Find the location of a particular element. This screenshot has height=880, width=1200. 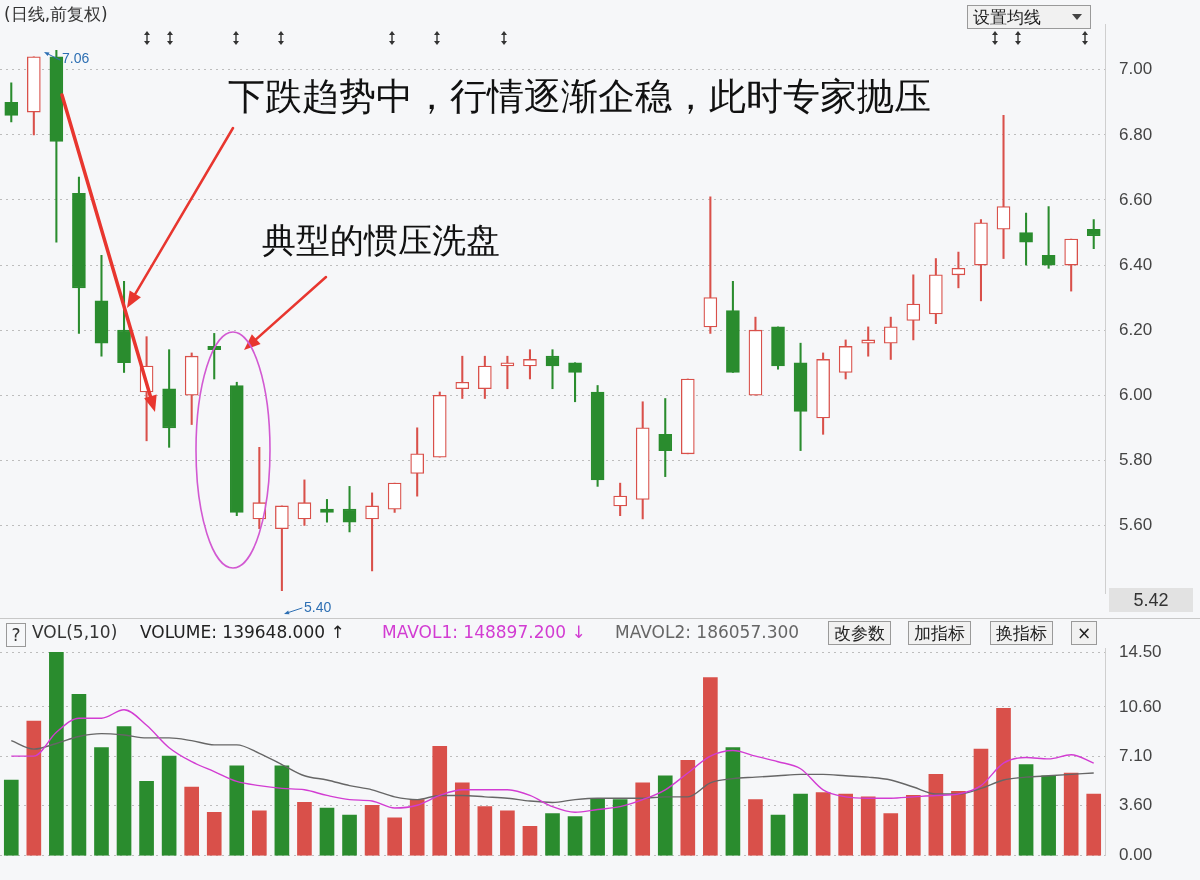

annotation: 典型的惯压洗盘 is located at coordinates (381, 240).